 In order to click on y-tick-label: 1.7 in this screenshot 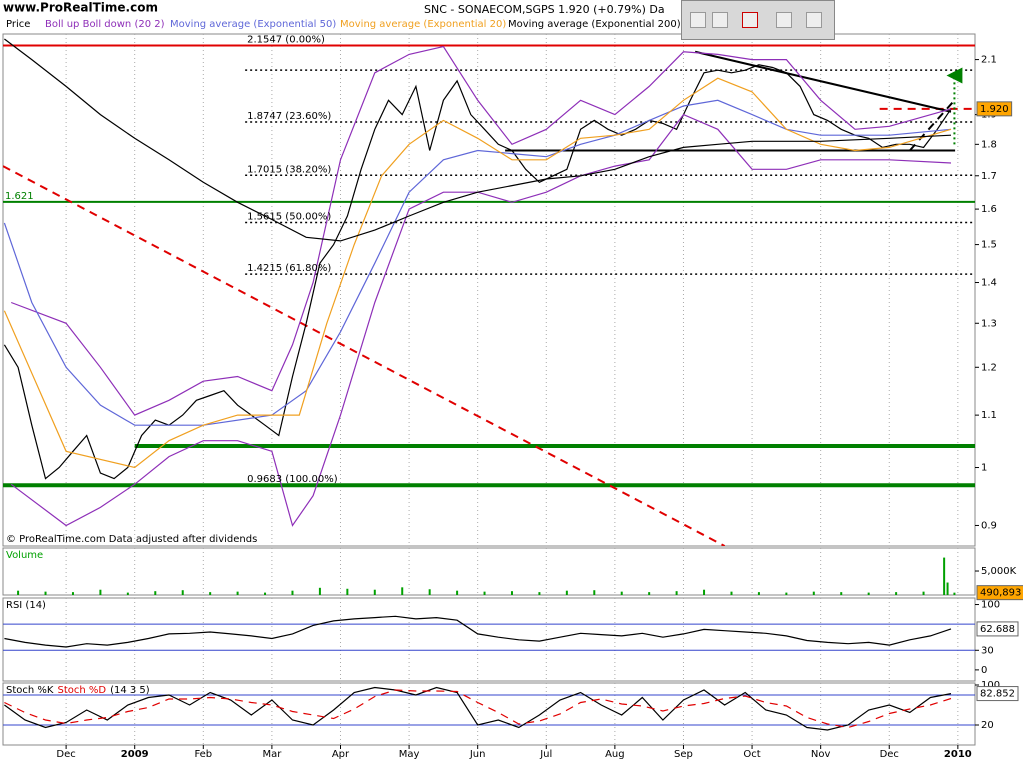, I will do `click(989, 176)`.